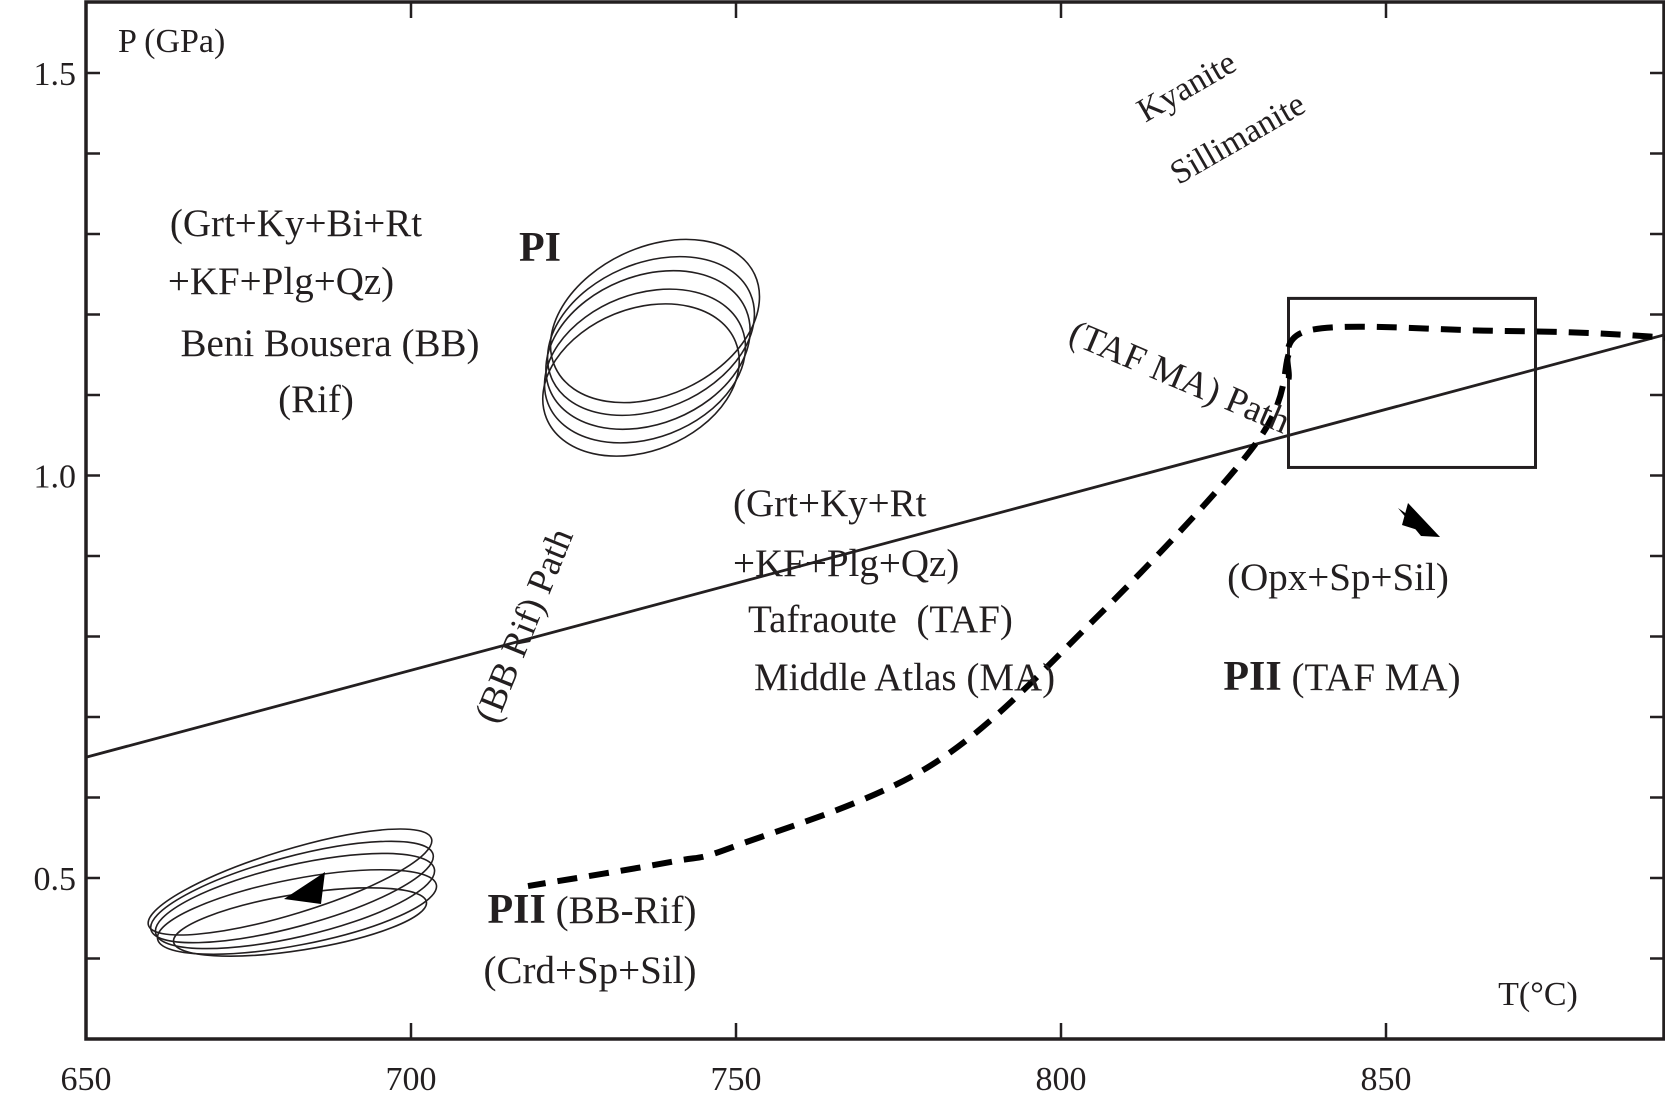 The height and width of the screenshot is (1097, 1665). I want to click on pi-bb-line-4: (Rif), so click(316, 399).